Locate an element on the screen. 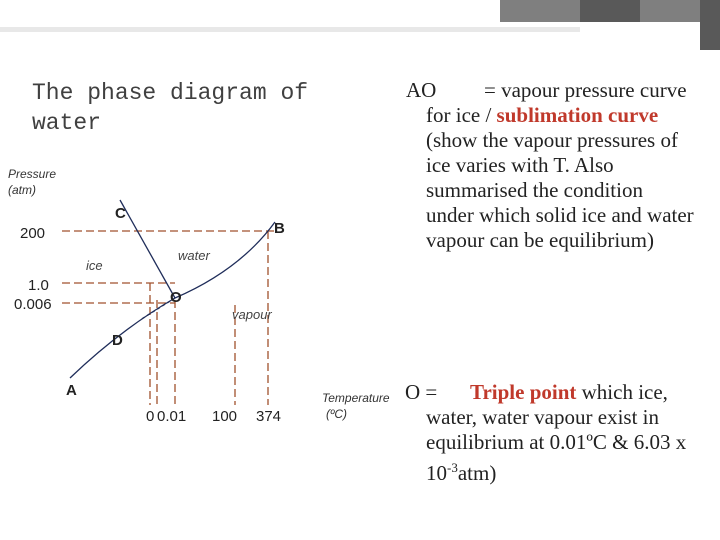  x-tick-label: 0 is located at coordinates (150, 416).